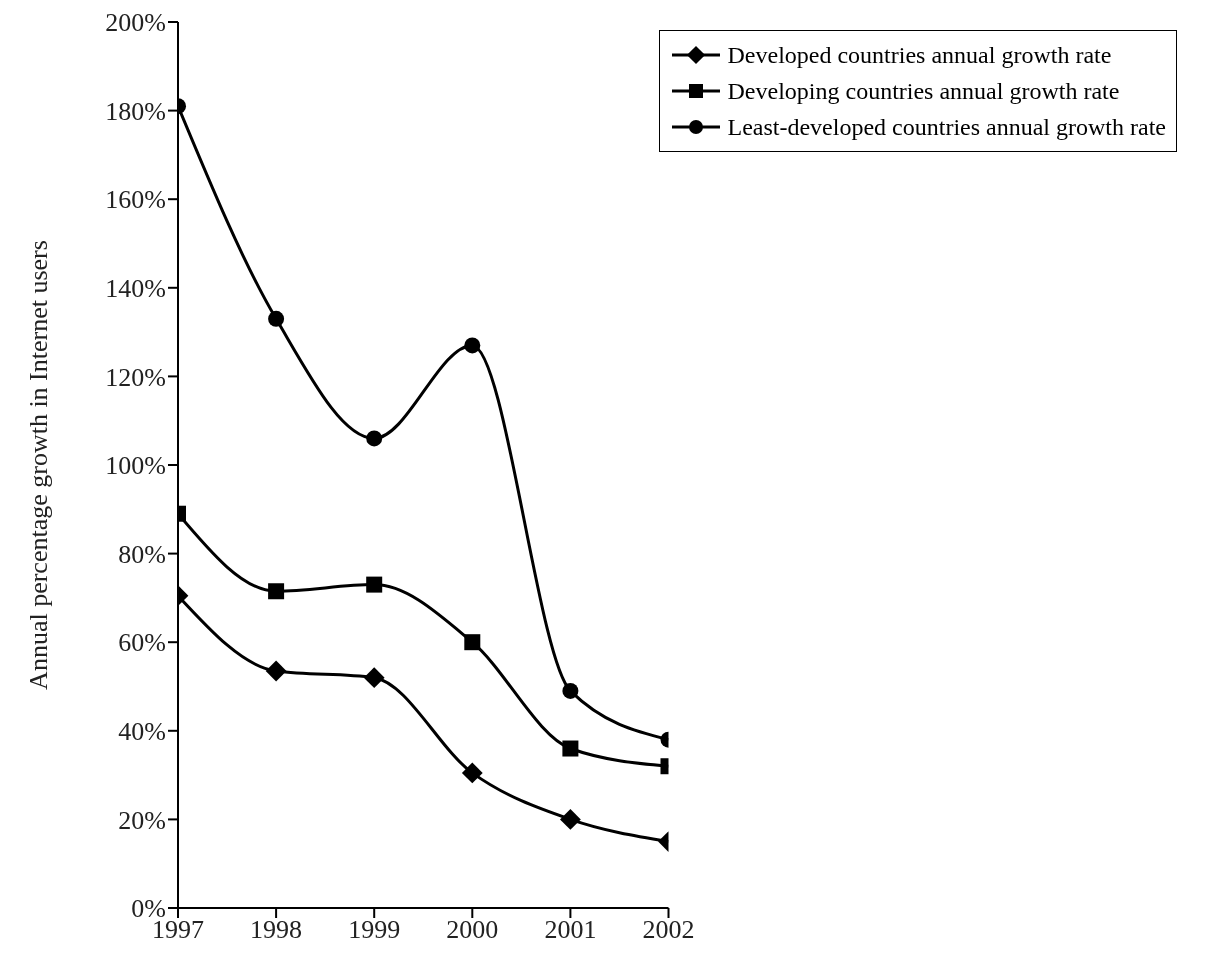  I want to click on legend-label: Developing countries annual growth rate, so click(923, 91).